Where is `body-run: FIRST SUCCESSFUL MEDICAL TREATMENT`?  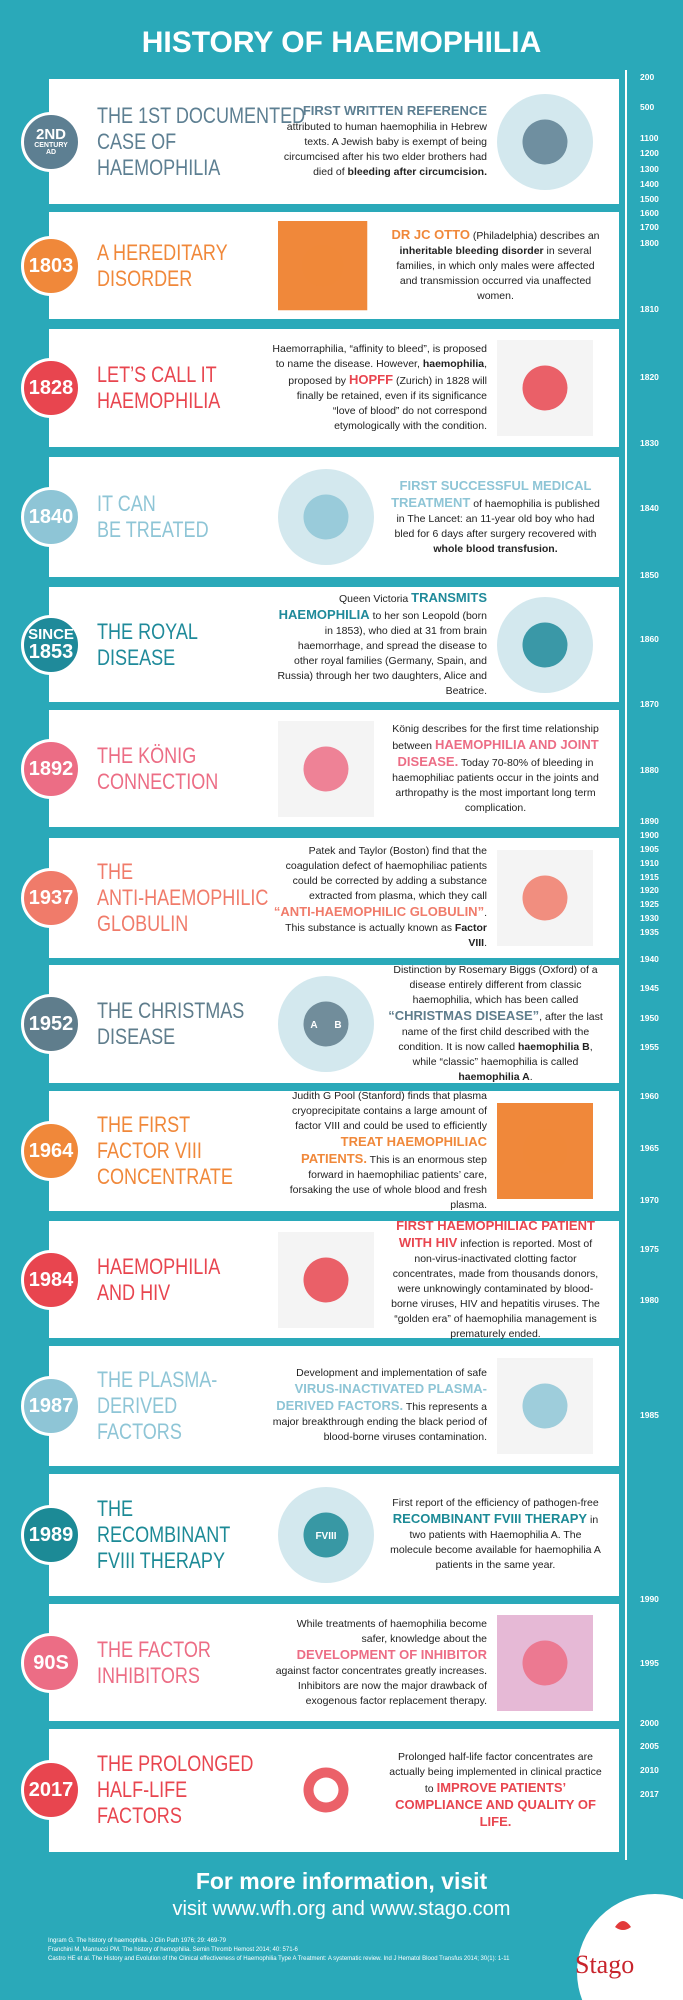
body-run: FIRST SUCCESSFUL MEDICAL TREATMENT is located at coordinates (491, 493).